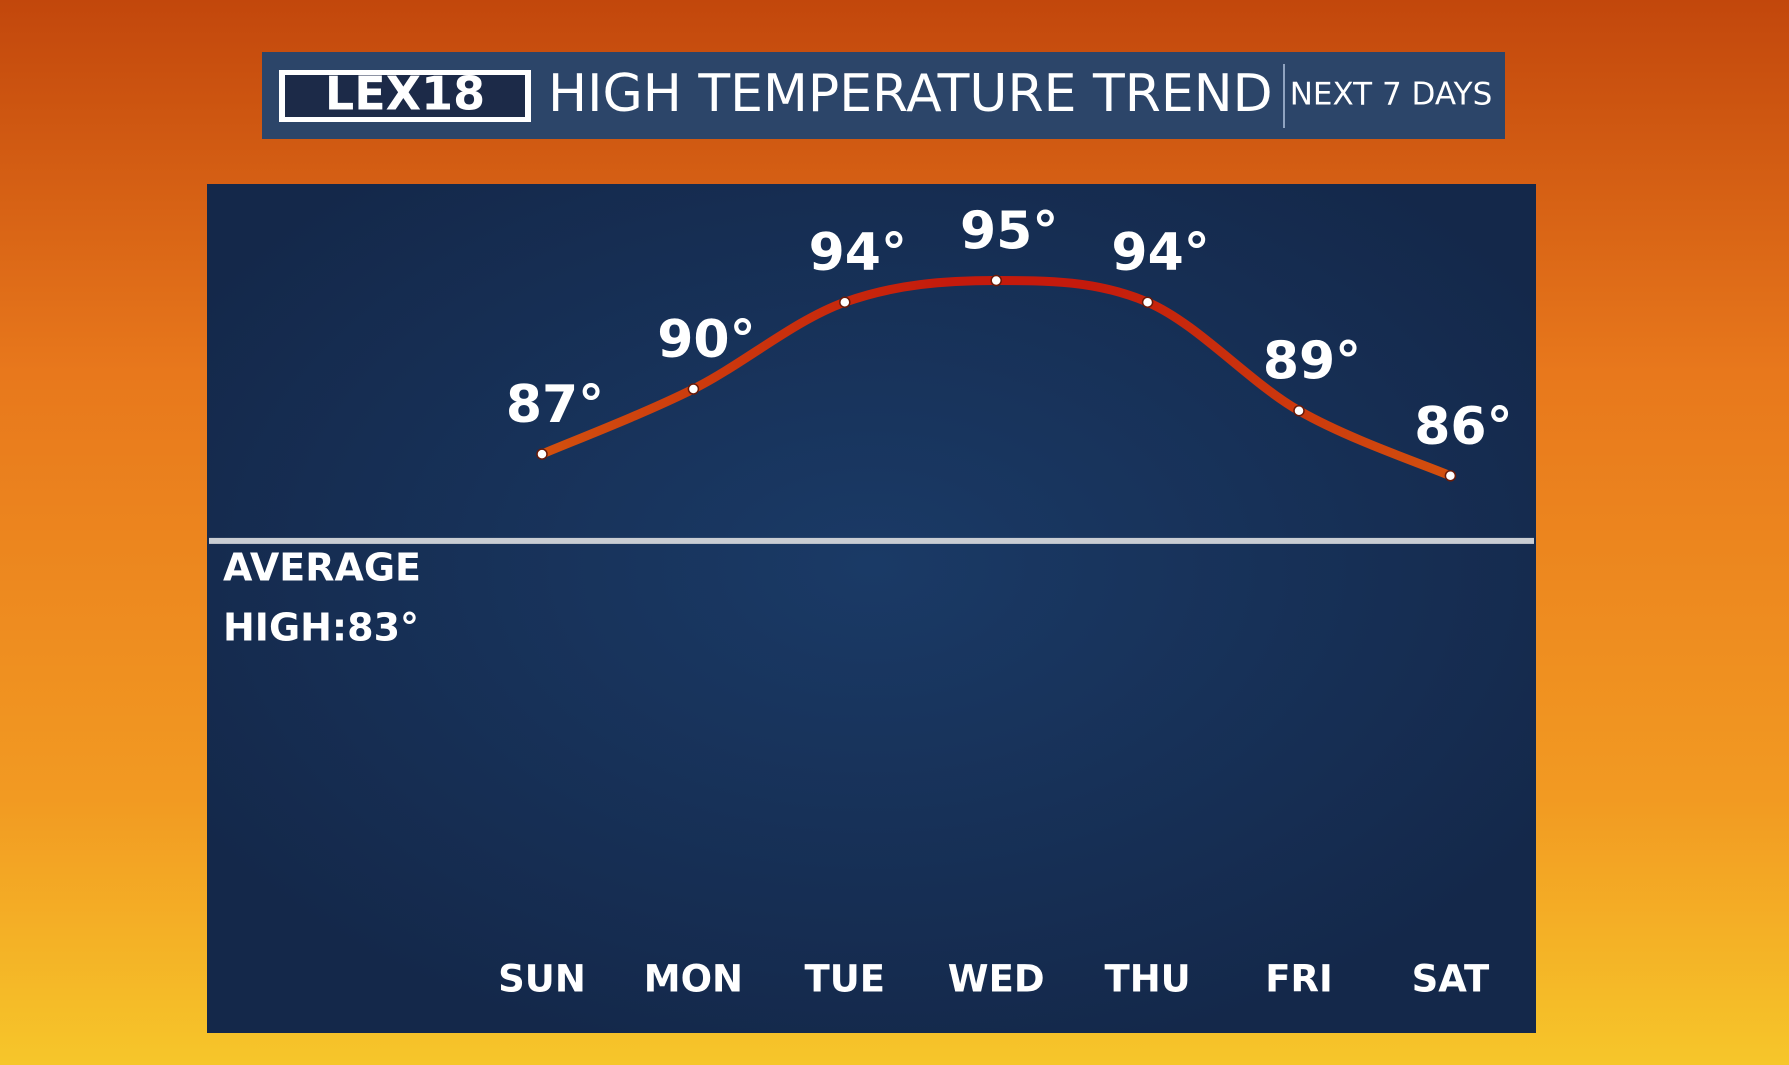  What do you see at coordinates (1312, 362) in the screenshot?
I see `value-label: 89°` at bounding box center [1312, 362].